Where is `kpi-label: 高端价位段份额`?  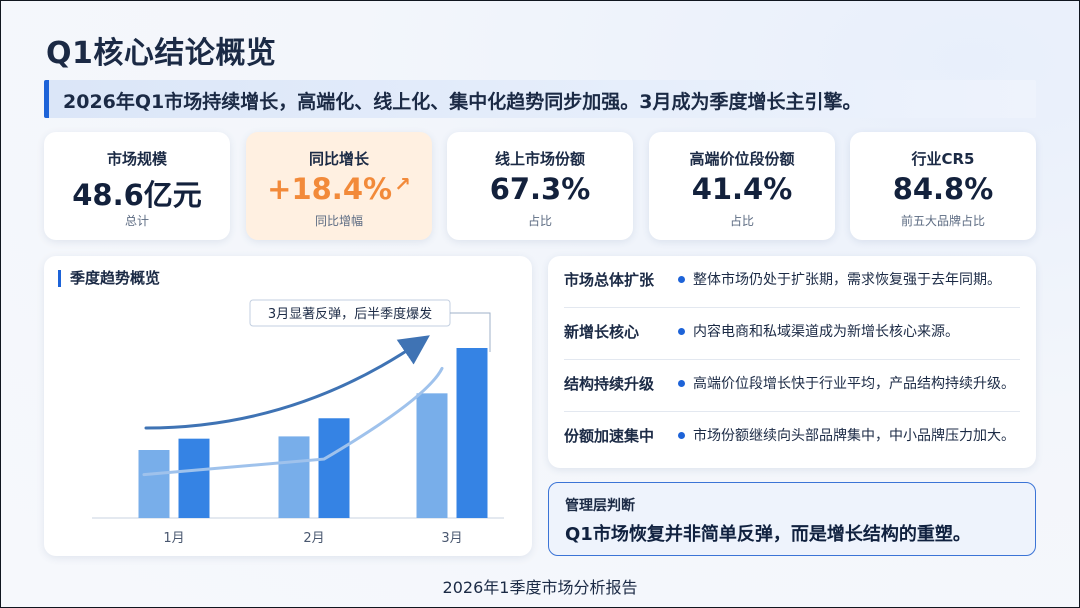 kpi-label: 高端价位段份额 is located at coordinates (742, 159).